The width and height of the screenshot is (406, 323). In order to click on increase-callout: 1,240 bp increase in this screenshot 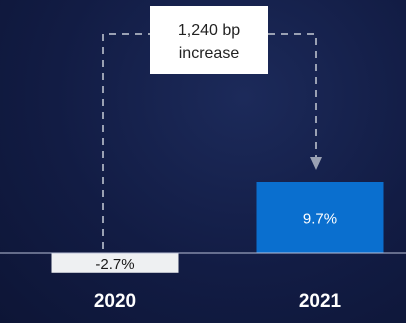, I will do `click(209, 40)`.